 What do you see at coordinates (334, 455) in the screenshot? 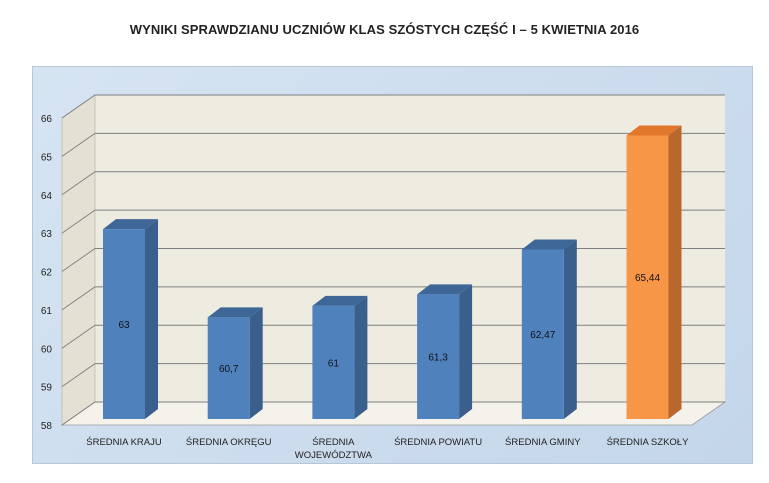
I see `category-label: WOJEWÓDZTWA` at bounding box center [334, 455].